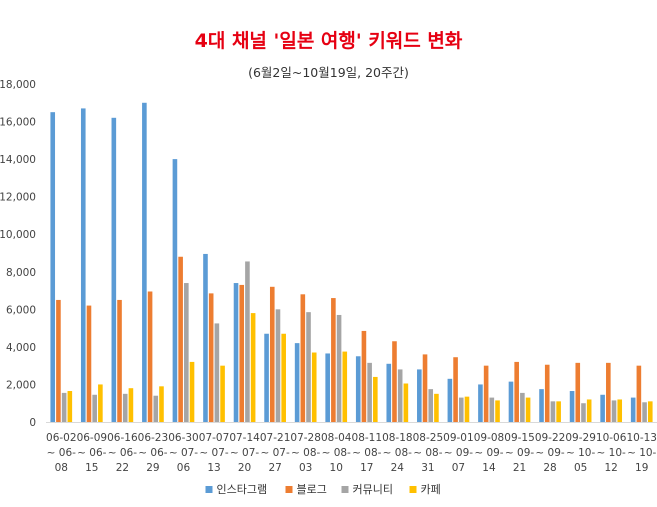  I want to click on x-tick-label: 06-30, so click(183, 438).